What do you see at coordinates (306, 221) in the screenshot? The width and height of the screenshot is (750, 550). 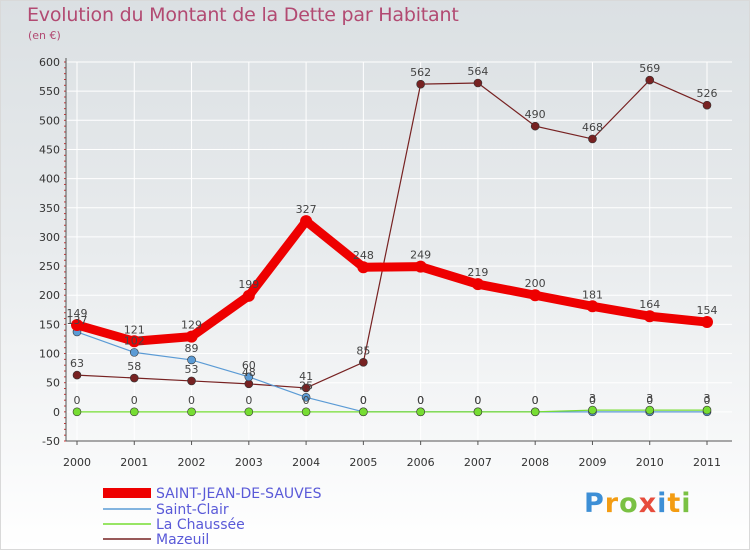 I see `point-0-2004` at bounding box center [306, 221].